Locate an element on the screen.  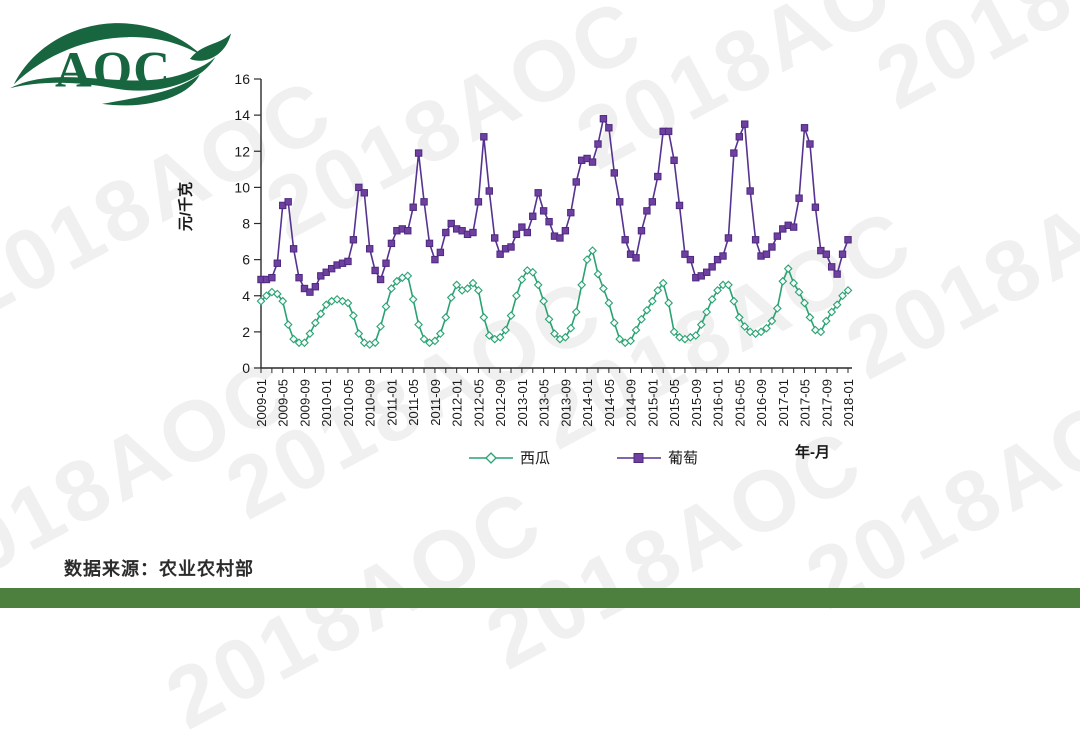
grape-line is located at coordinates (555, 205).